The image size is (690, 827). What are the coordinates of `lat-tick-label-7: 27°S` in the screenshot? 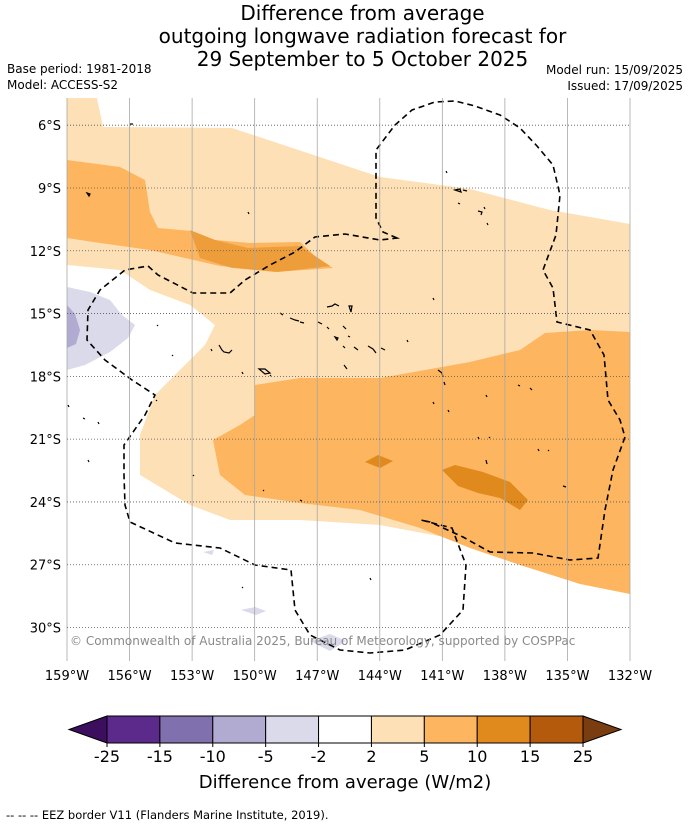 It's located at (45, 566).